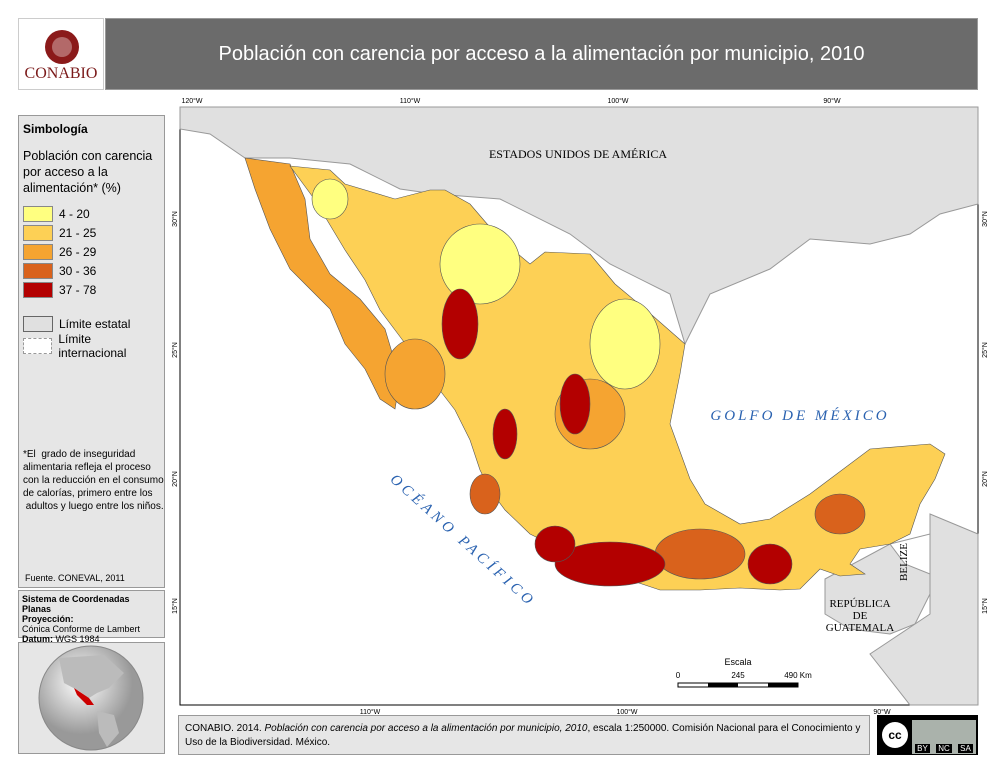 The width and height of the screenshot is (1002, 774). I want to click on proj-title: Sistema de Coordenadas Planas, so click(76, 604).